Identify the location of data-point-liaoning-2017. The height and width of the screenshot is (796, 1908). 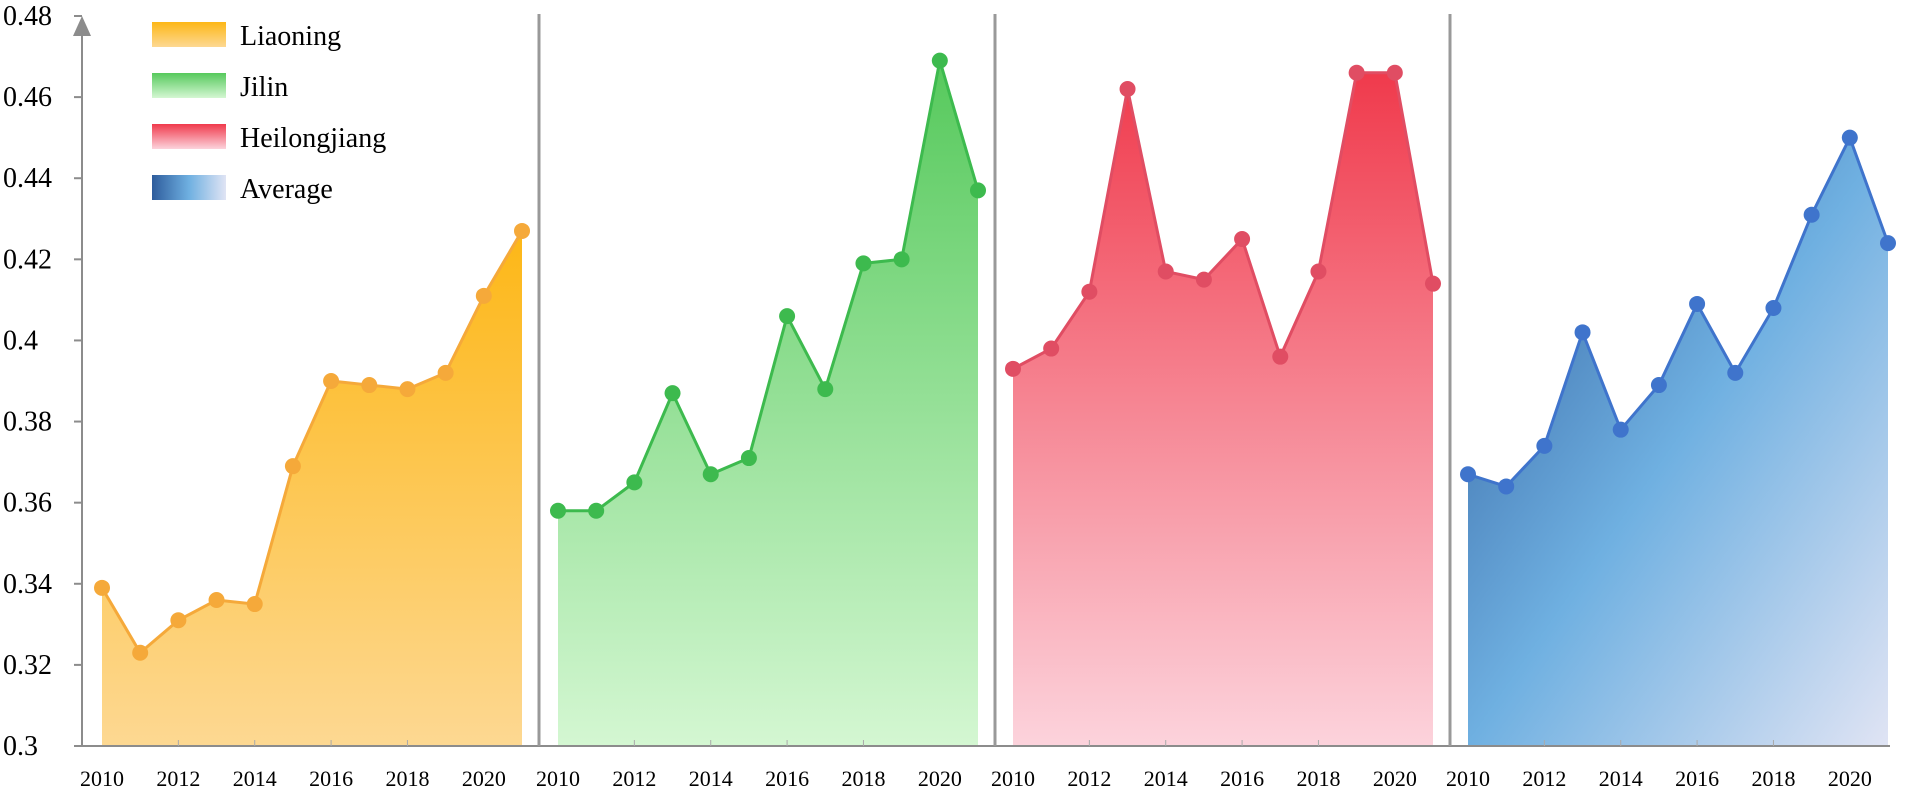
(369, 385).